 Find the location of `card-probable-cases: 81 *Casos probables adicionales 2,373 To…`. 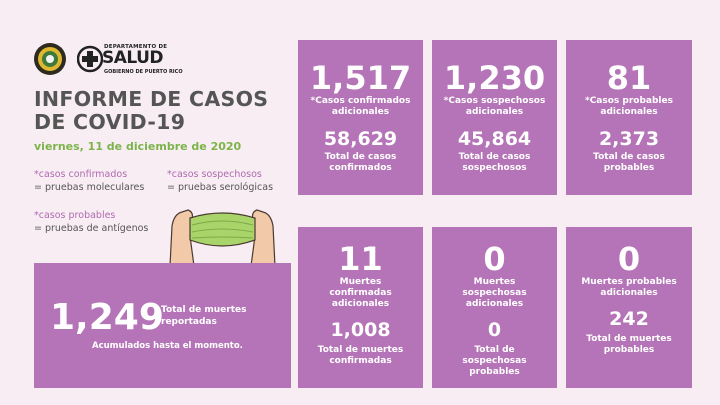

card-probable-cases: 81 *Casos probables adicionales 2,373 To… is located at coordinates (629, 117).